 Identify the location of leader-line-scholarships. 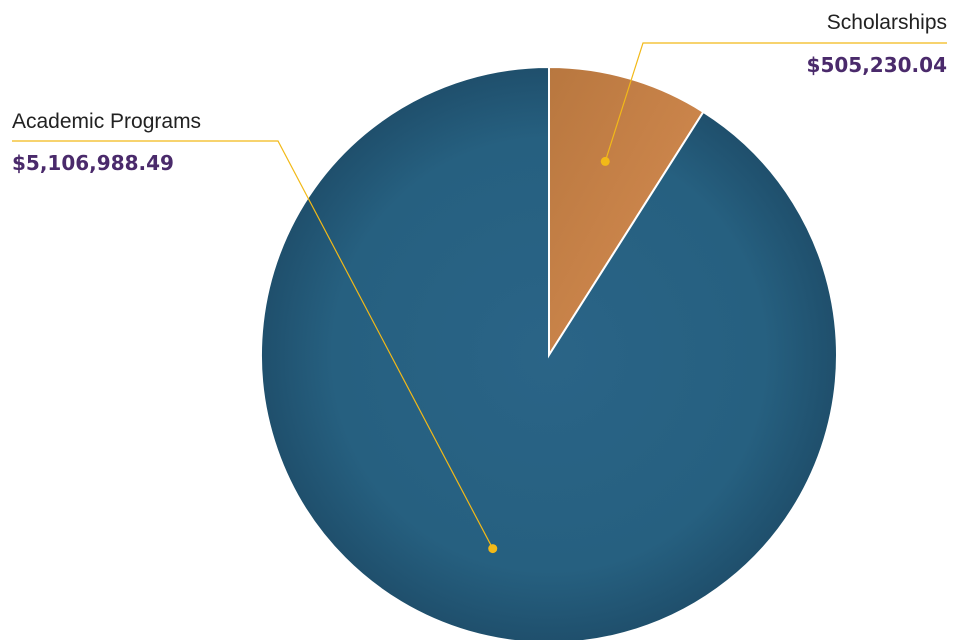
(775, 102).